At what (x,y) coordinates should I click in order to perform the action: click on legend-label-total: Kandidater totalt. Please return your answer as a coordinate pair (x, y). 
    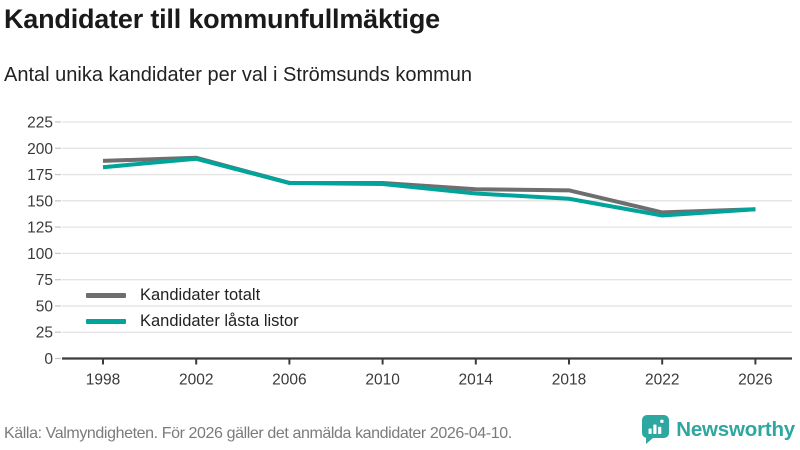
    Looking at the image, I should click on (200, 295).